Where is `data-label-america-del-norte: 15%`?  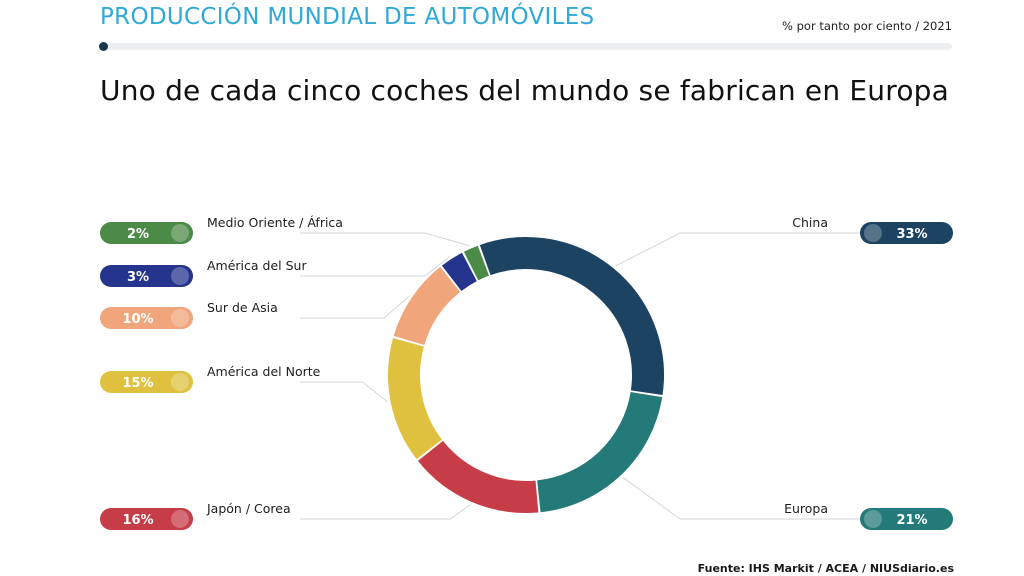 data-label-america-del-norte: 15% is located at coordinates (137, 383).